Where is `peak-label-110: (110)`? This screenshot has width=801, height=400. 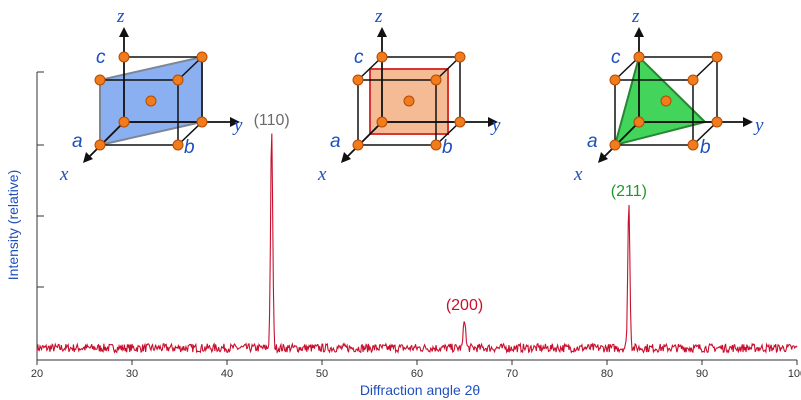 peak-label-110: (110) is located at coordinates (272, 120).